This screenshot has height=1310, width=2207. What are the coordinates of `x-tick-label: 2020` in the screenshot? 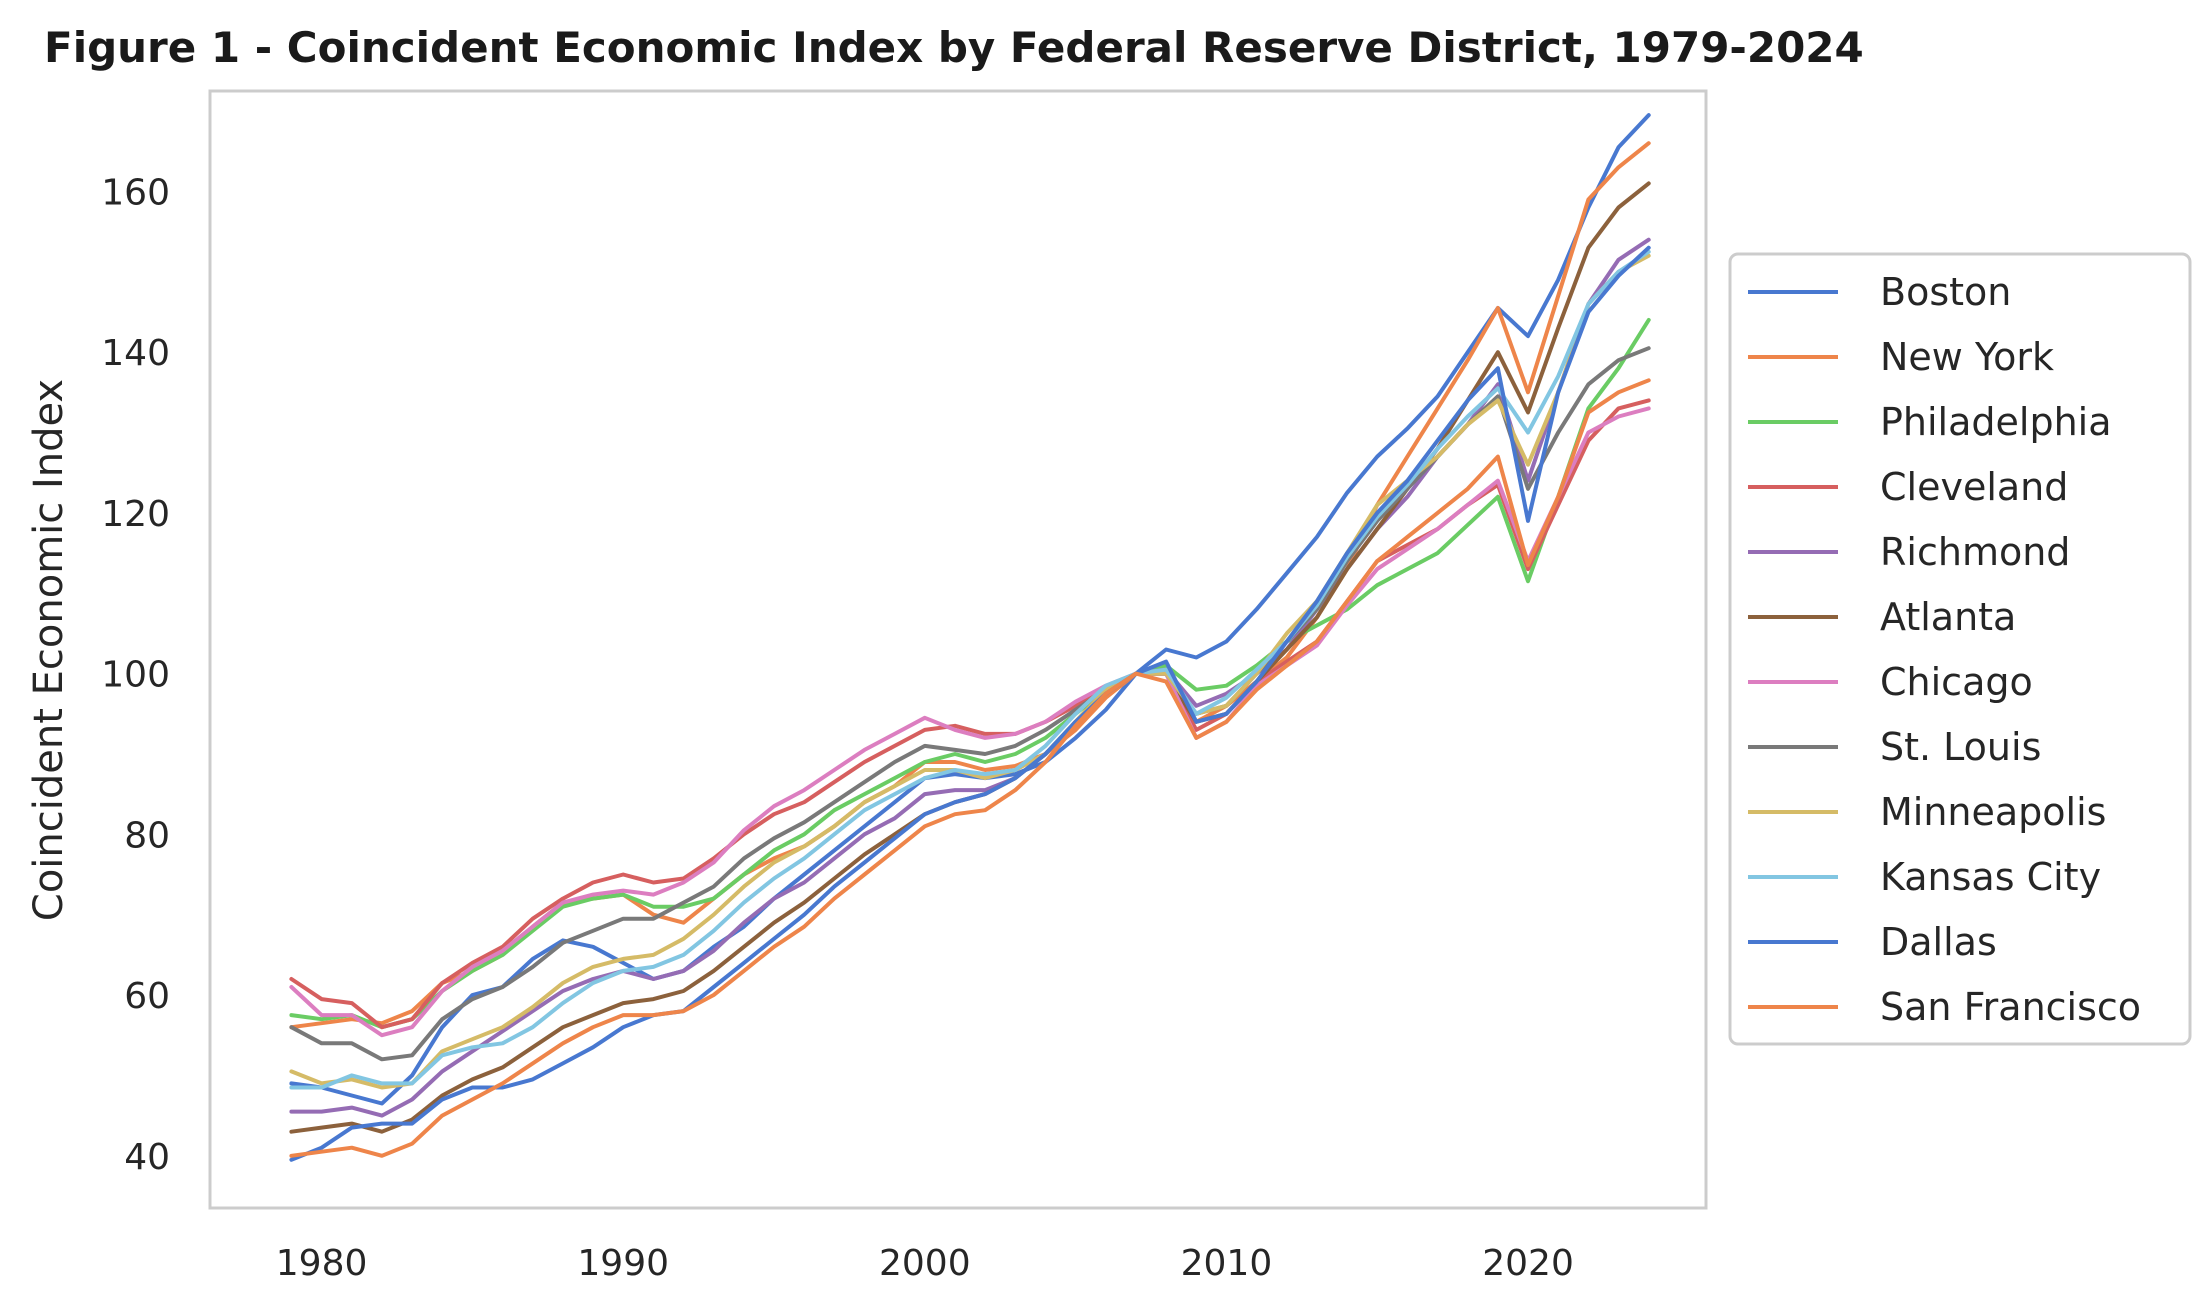 It's located at (1528, 1263).